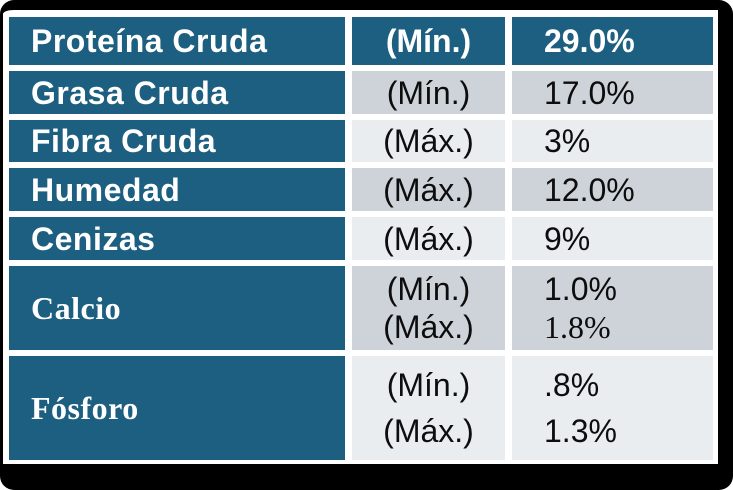 This screenshot has height=490, width=733. Describe the element at coordinates (428, 41) in the screenshot. I see `header-qualifier: (Mín.)` at that location.